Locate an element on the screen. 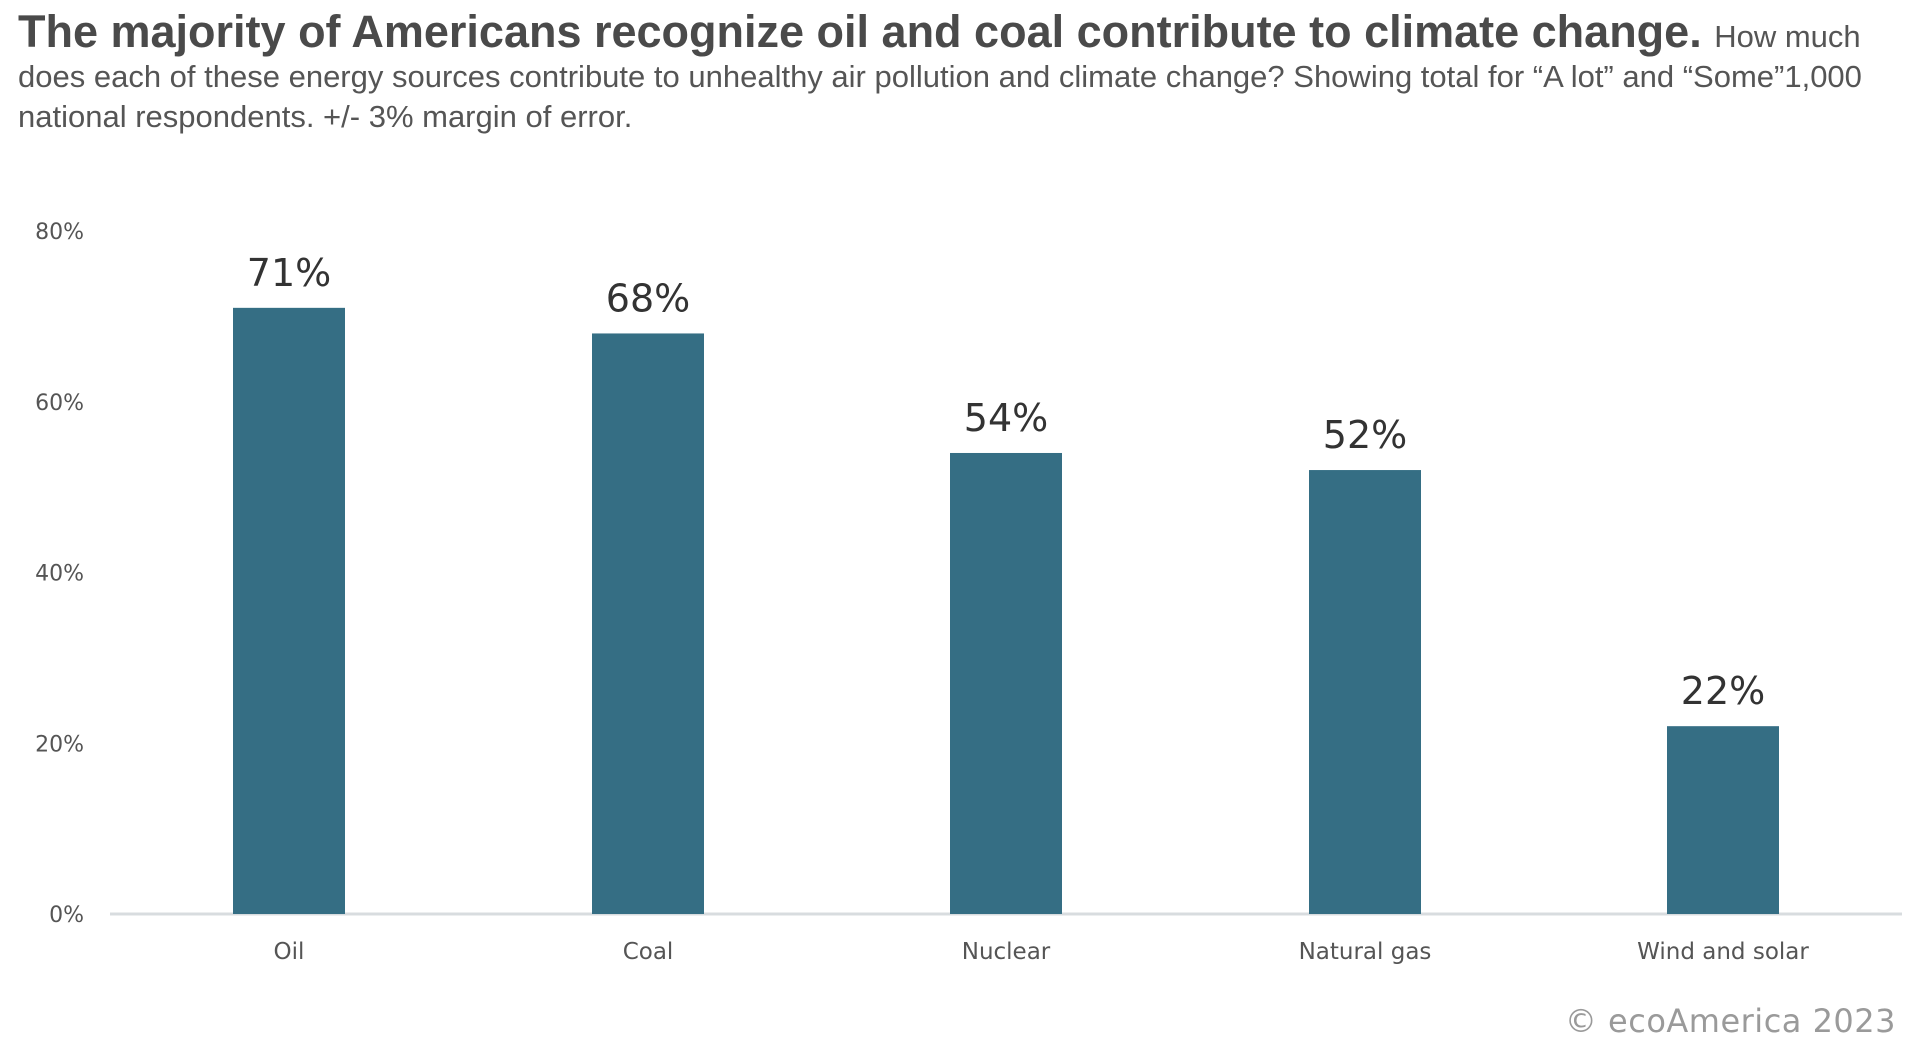 The height and width of the screenshot is (1051, 1920). y-tick-label: 40% is located at coordinates (59, 574).